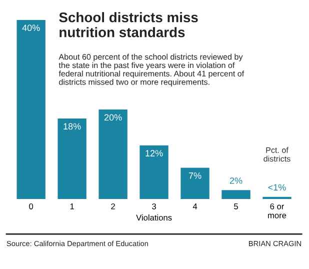 The image size is (309, 269). Describe the element at coordinates (113, 206) in the screenshot. I see `x-tick-label: 2` at that location.